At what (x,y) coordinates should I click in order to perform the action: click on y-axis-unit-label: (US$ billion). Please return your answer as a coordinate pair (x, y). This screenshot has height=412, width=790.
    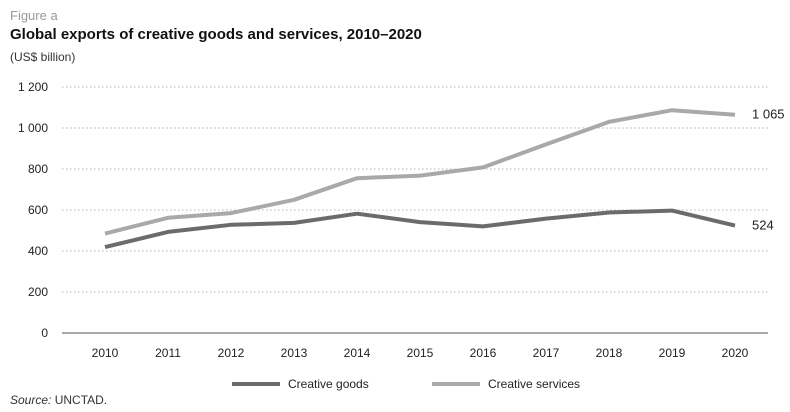
    Looking at the image, I should click on (43, 57).